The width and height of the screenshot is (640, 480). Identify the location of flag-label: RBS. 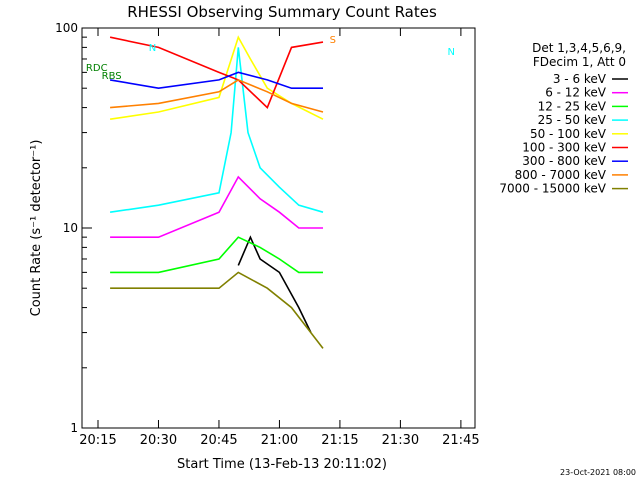
(112, 76).